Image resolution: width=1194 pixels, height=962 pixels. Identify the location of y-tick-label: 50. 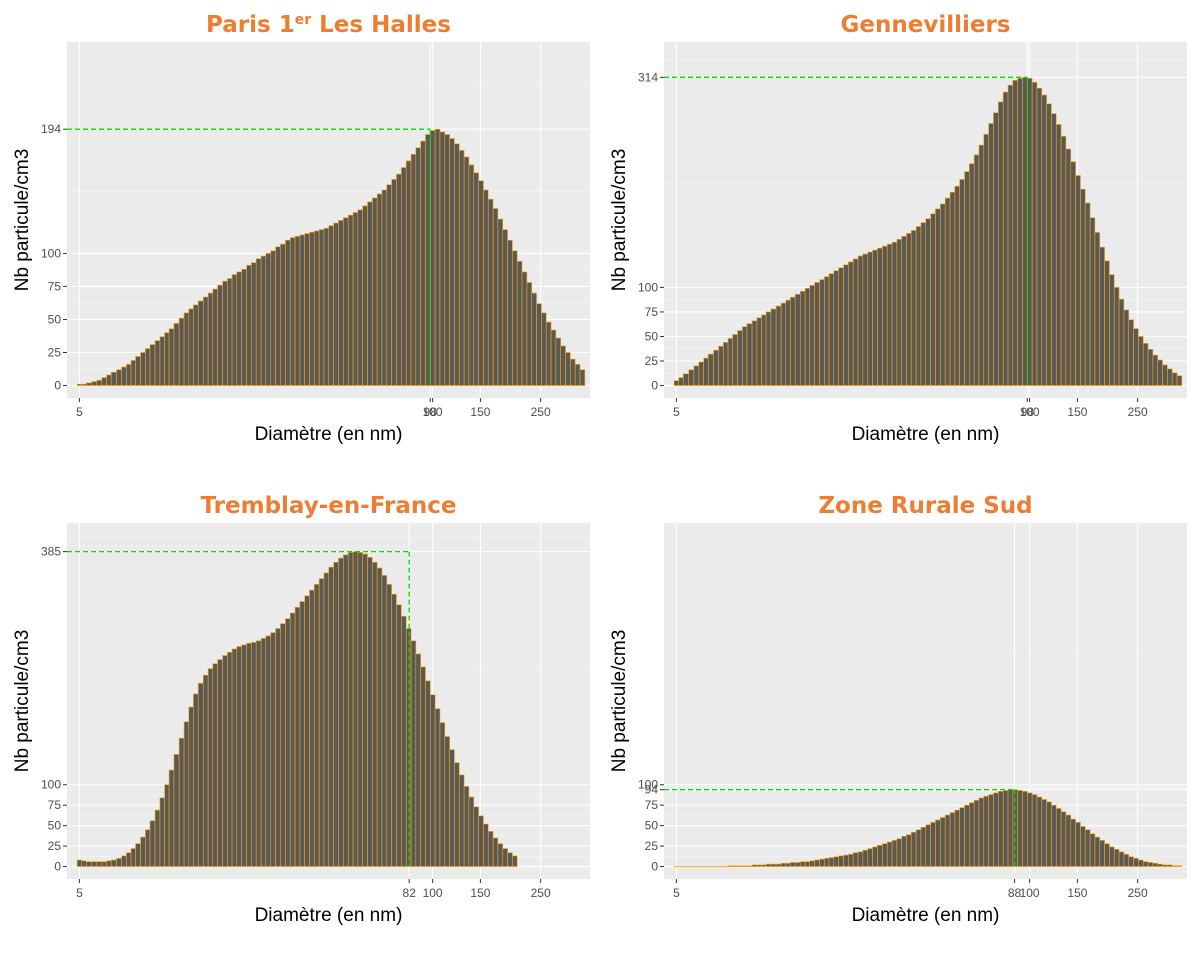
(652, 336).